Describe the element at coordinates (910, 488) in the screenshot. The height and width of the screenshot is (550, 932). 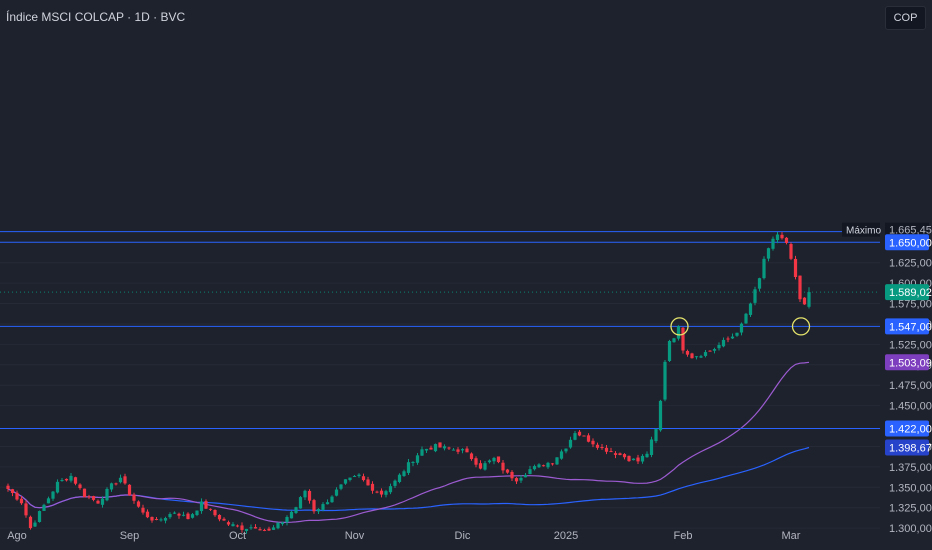
I see `price-tick-label: 1.350,00` at that location.